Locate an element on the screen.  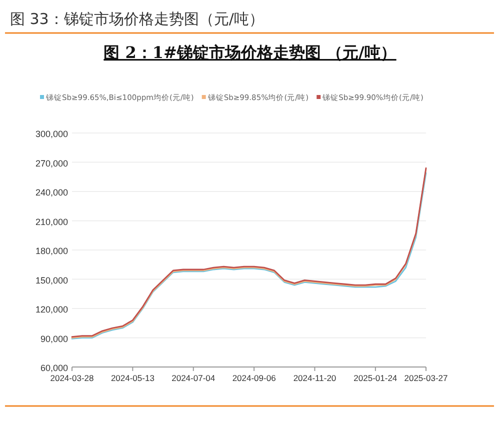
y-tick-label: 120,000 is located at coordinates (51, 309).